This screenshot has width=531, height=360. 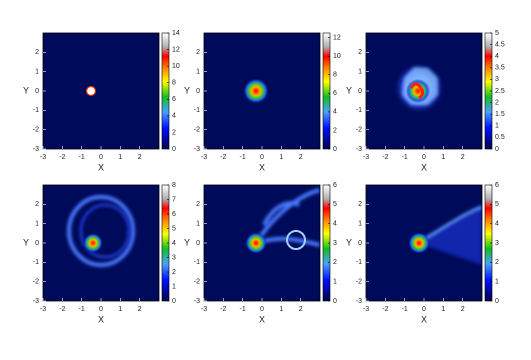 What do you see at coordinates (500, 137) in the screenshot?
I see `colorbar-tick-label: 0.5` at bounding box center [500, 137].